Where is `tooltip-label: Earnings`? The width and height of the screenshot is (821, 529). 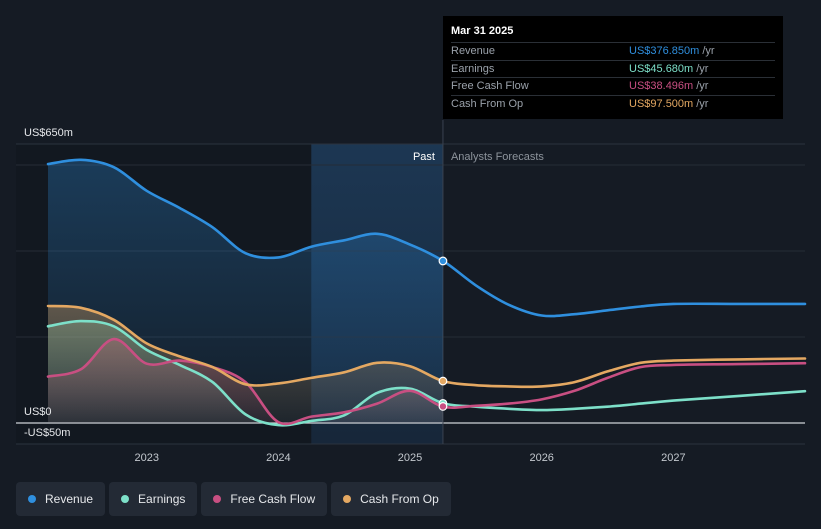 tooltip-label: Earnings is located at coordinates (473, 68).